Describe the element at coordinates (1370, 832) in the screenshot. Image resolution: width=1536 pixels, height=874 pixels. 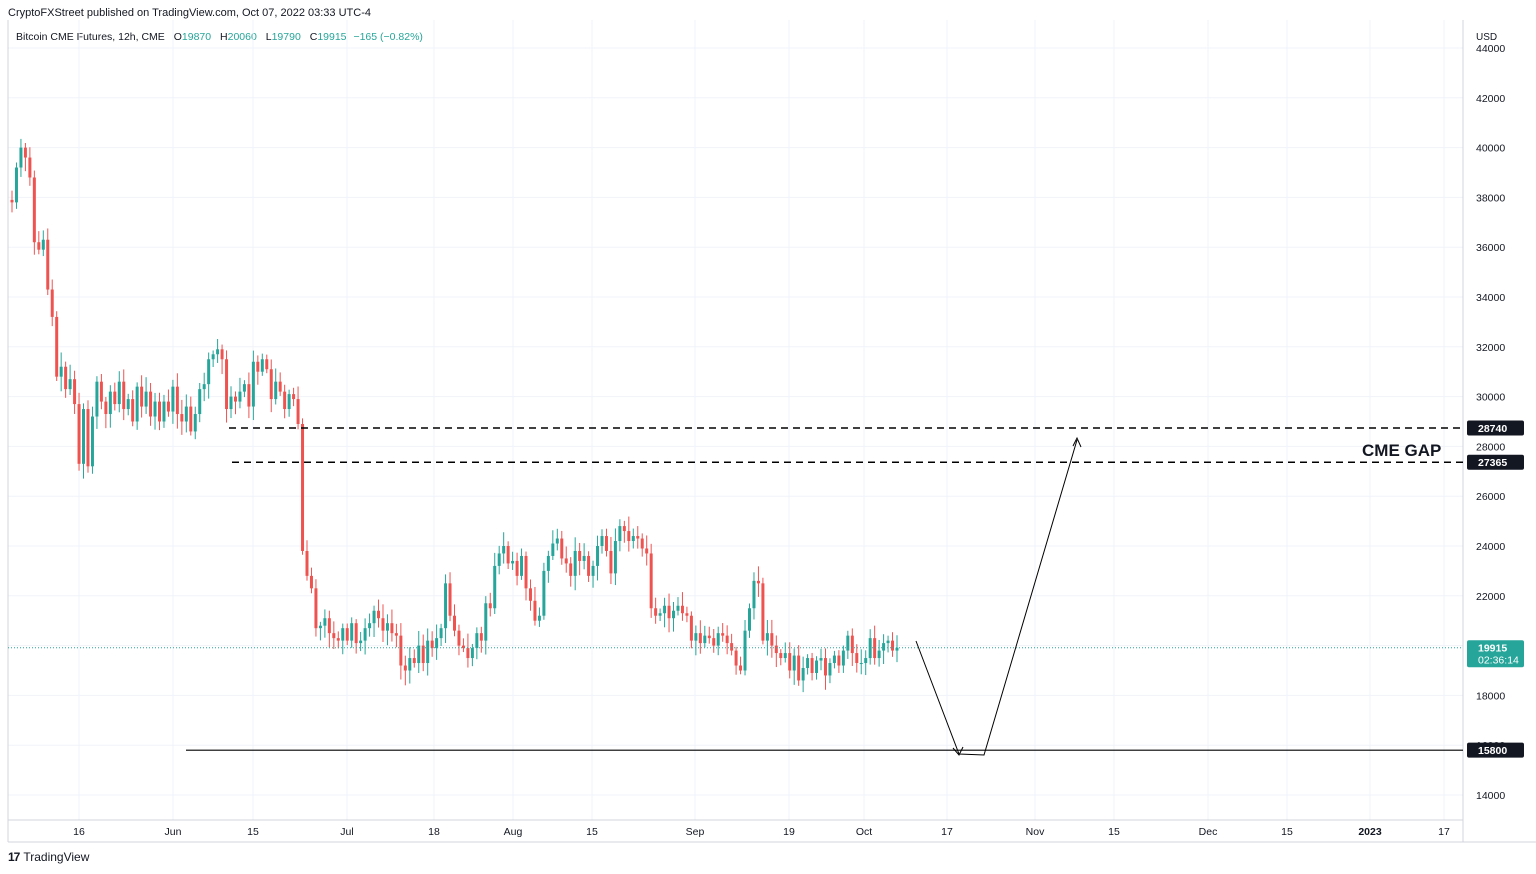
I see `time-tick-label: 2023` at that location.